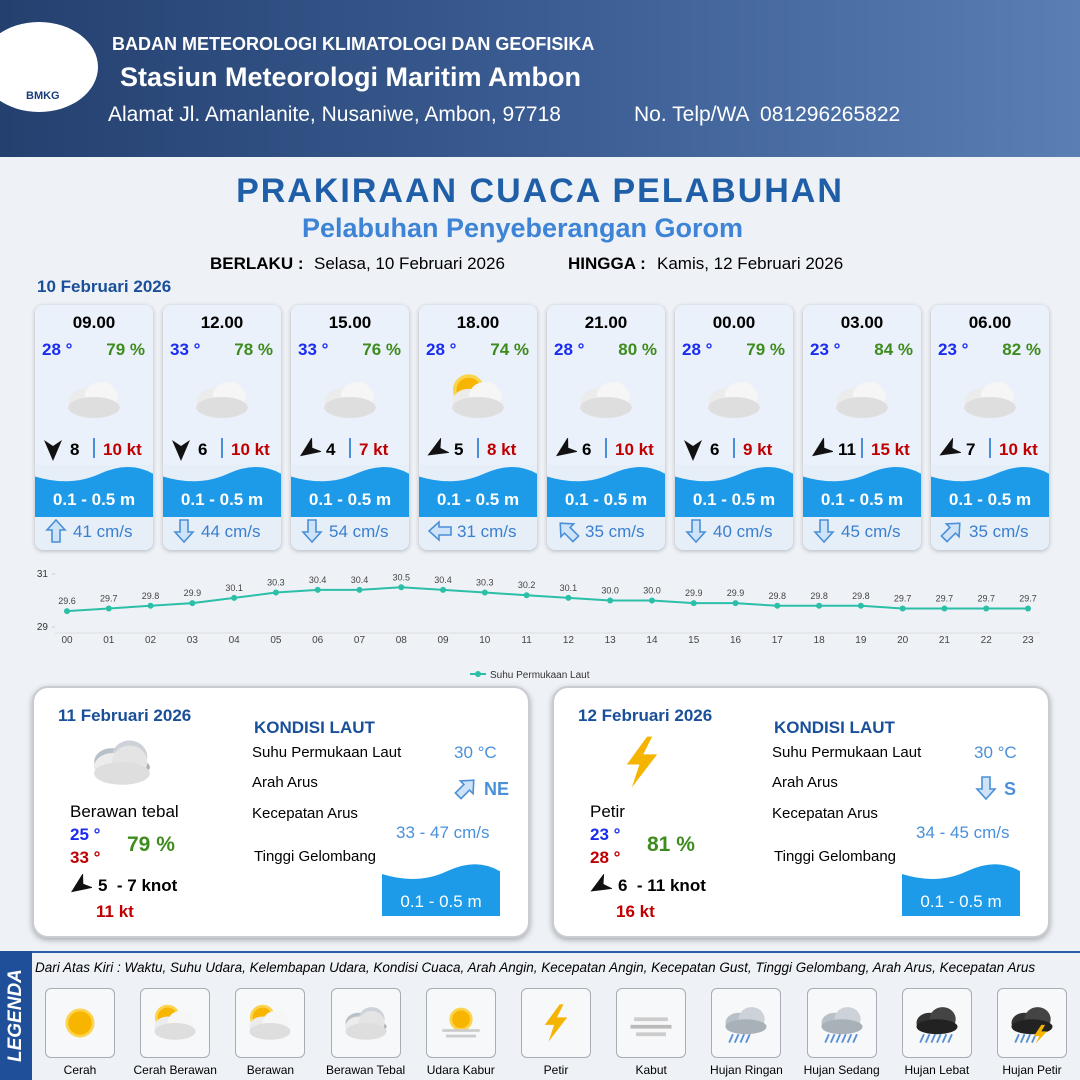 This screenshot has width=1080, height=1080. I want to click on temp-max: 33 °, so click(85, 857).